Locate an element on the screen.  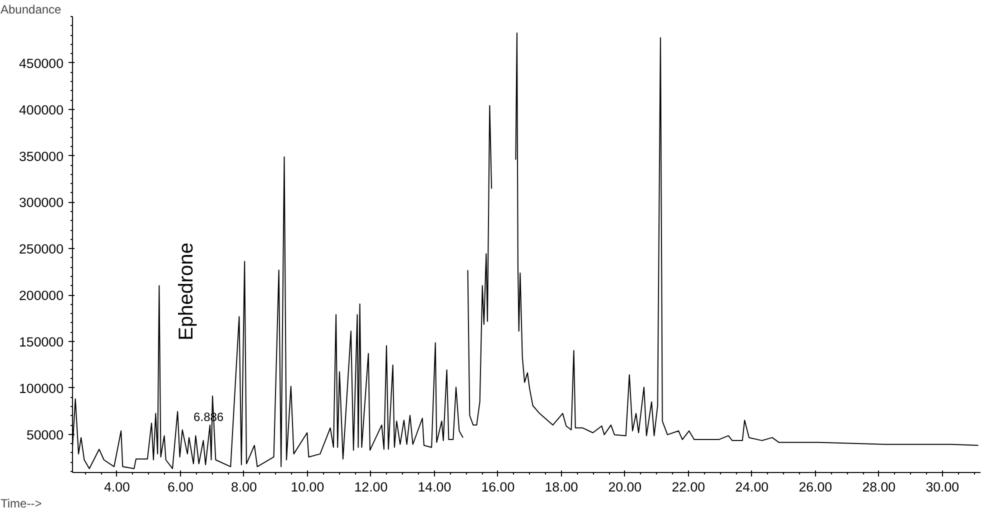
x-tick-label: 8.00 is located at coordinates (243, 487).